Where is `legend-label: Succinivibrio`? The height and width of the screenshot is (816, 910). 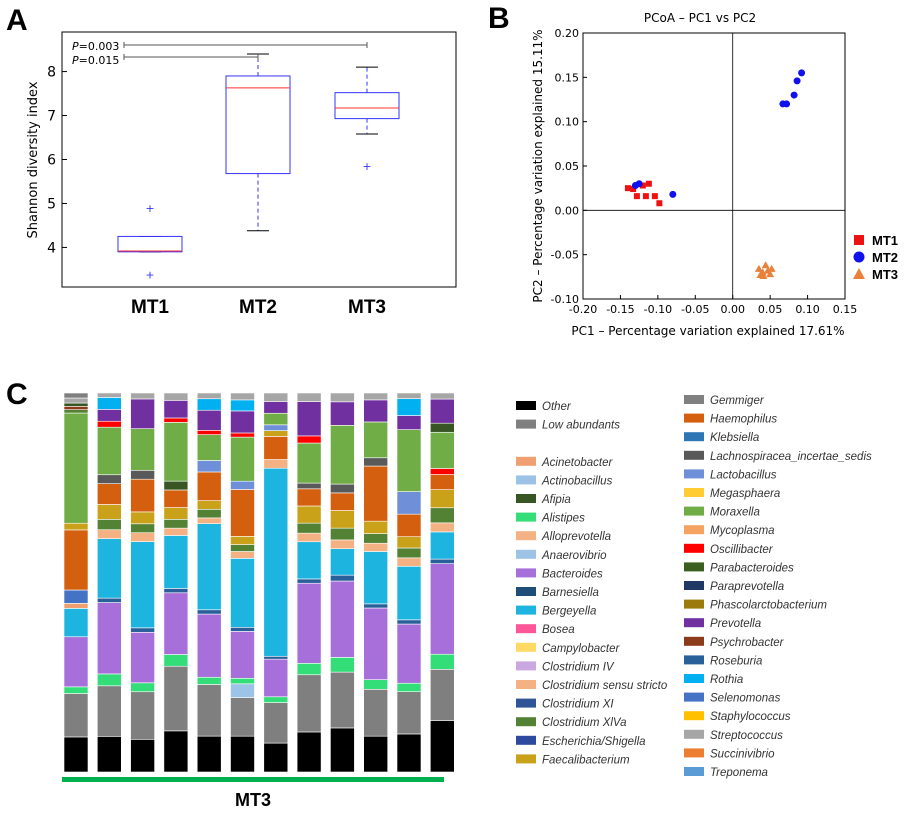
legend-label: Succinivibrio is located at coordinates (742, 754).